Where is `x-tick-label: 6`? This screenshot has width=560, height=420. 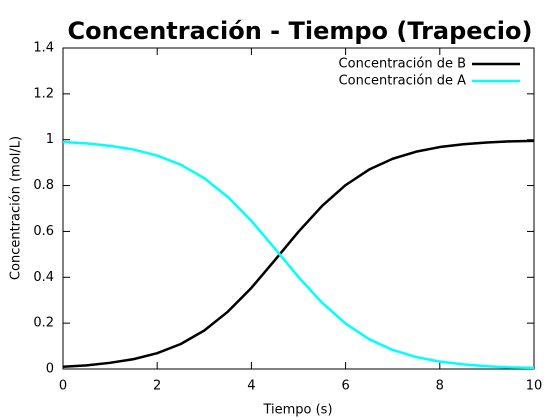
x-tick-label: 6 is located at coordinates (345, 386).